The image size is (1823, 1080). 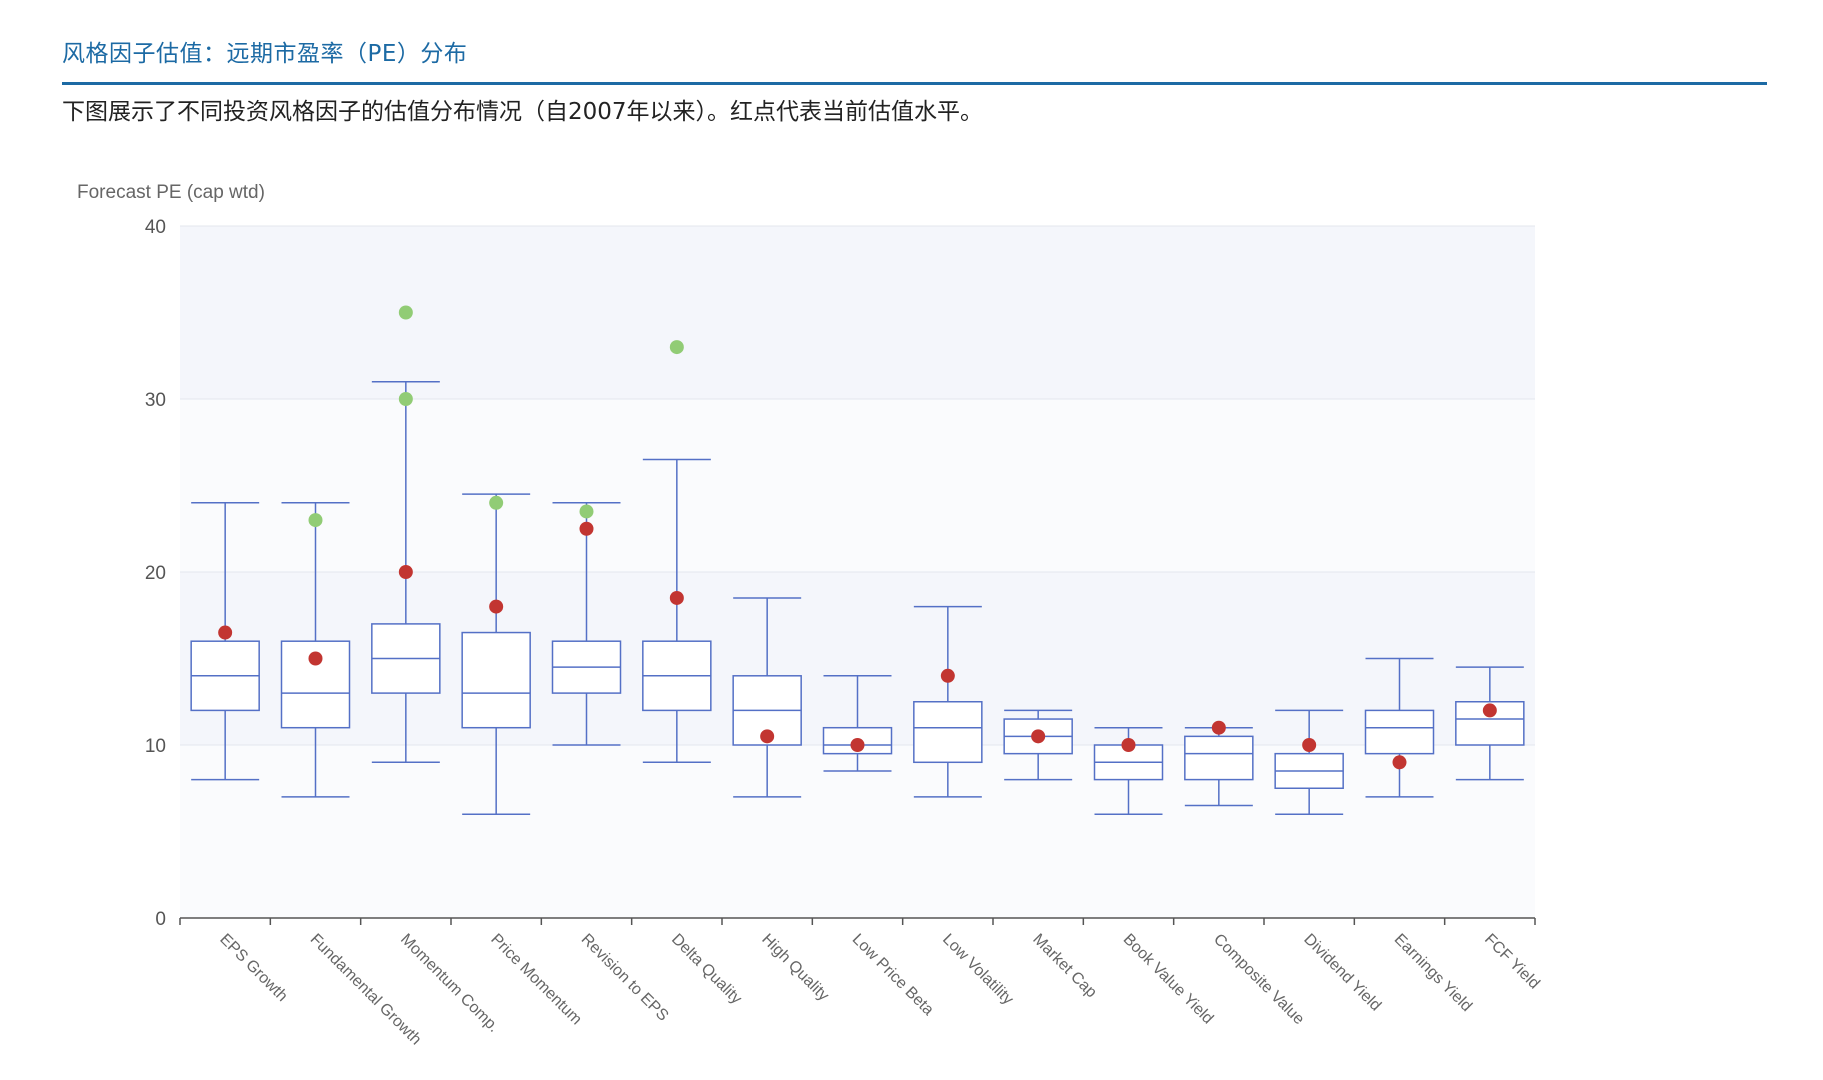 I want to click on x-tick-label: Dividend Yield, so click(x=1342, y=973).